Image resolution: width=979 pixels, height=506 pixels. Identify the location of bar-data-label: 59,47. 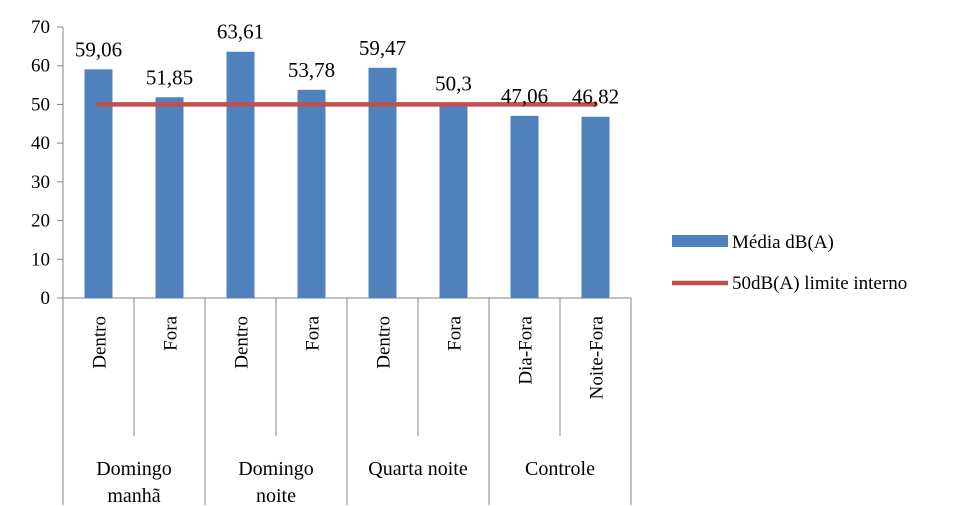
(382, 48).